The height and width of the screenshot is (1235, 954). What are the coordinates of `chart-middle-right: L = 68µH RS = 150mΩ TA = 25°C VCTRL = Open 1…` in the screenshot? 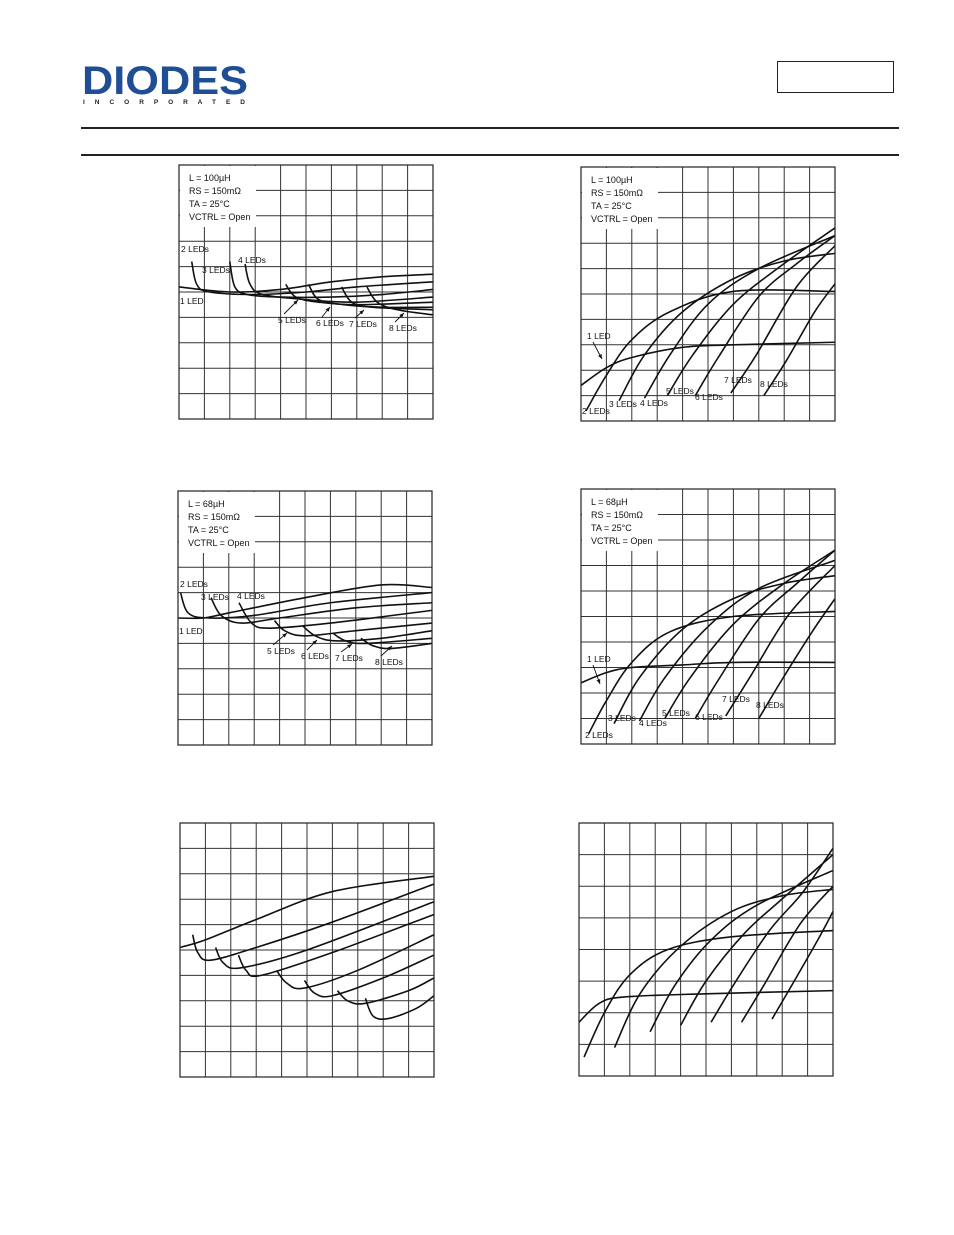 It's located at (708, 616).